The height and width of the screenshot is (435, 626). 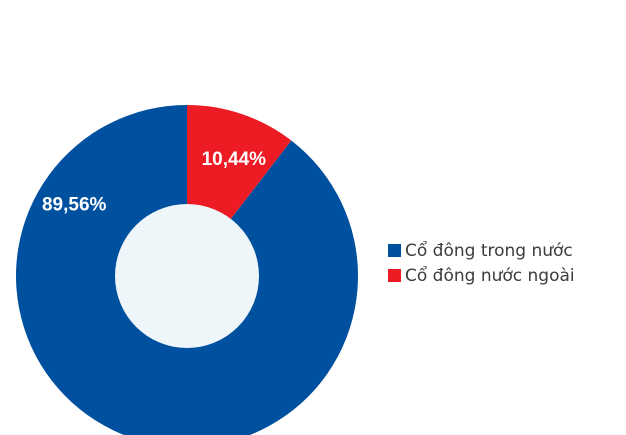 I want to click on data-label-foreign: 10,44%, so click(x=234, y=159).